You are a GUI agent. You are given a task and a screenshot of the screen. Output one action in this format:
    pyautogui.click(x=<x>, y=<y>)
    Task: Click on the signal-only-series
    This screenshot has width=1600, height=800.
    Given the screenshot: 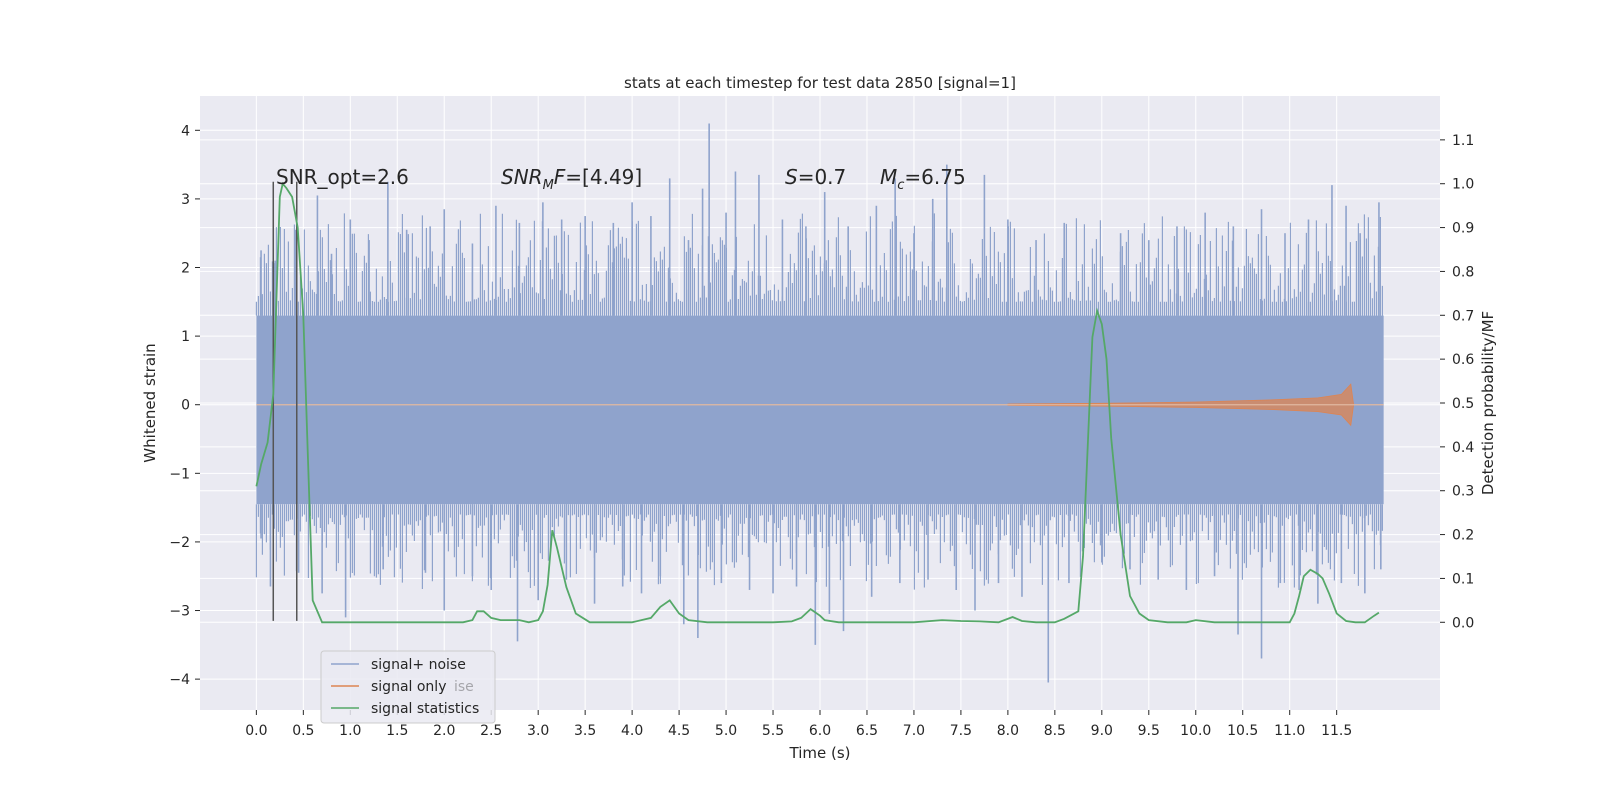 What is the action you would take?
    pyautogui.click(x=820, y=405)
    